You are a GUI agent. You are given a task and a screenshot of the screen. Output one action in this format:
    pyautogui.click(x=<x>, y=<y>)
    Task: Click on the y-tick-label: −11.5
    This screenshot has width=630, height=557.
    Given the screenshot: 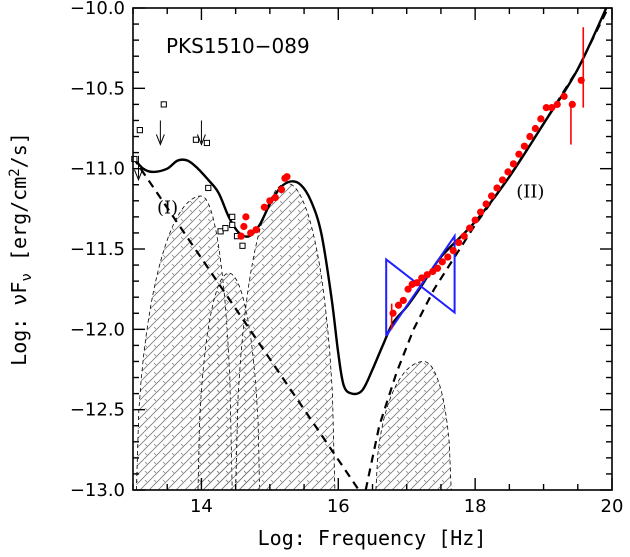 What is the action you would take?
    pyautogui.click(x=97, y=249)
    